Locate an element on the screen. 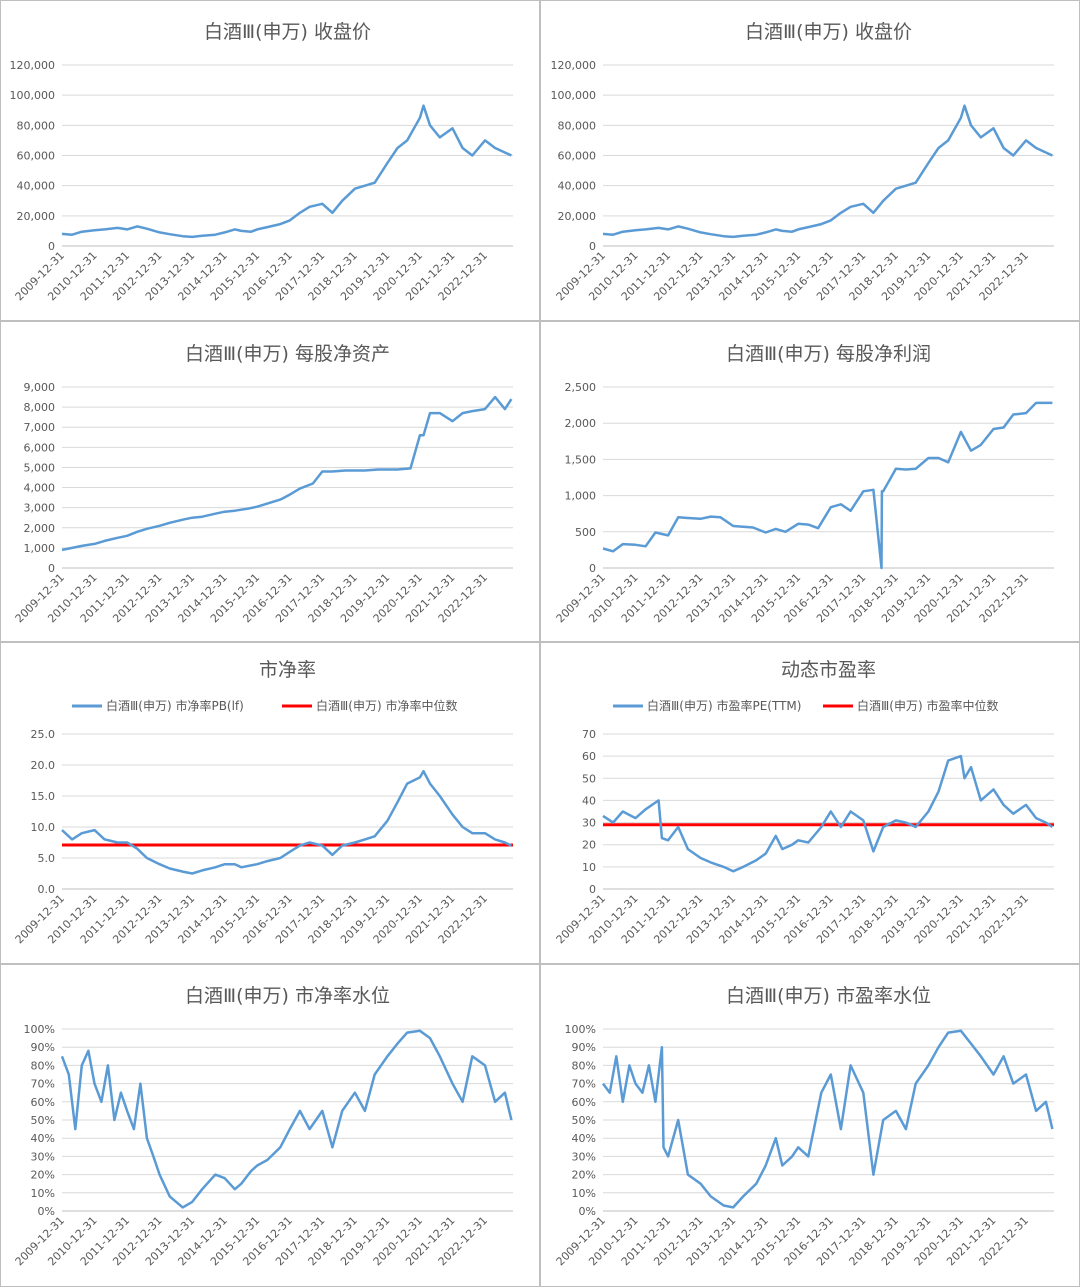 This screenshot has width=1080, height=1287. y-tick-label: 50 is located at coordinates (589, 778).